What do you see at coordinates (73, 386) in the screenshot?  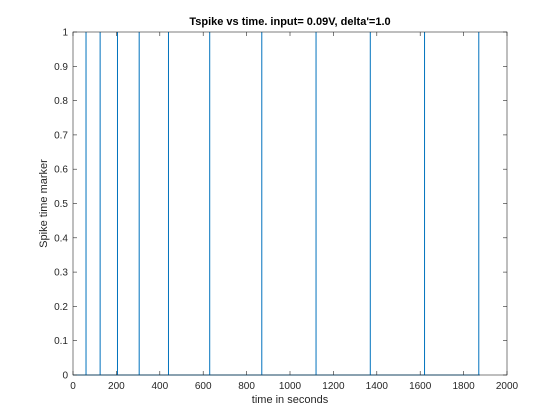 I see `x-tick-label: 0` at bounding box center [73, 386].